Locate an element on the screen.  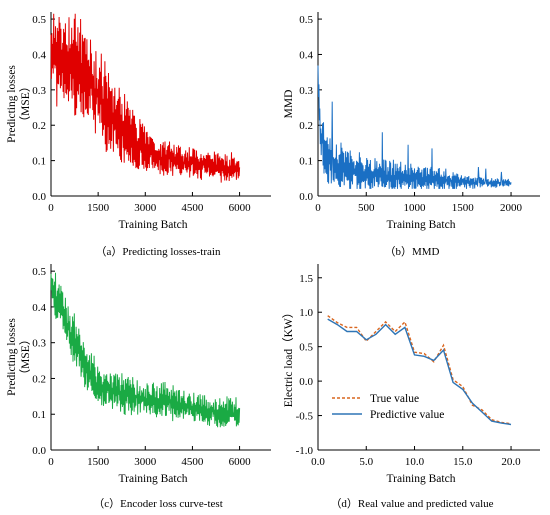
x-tick-label: 1000 is located at coordinates (415, 208).